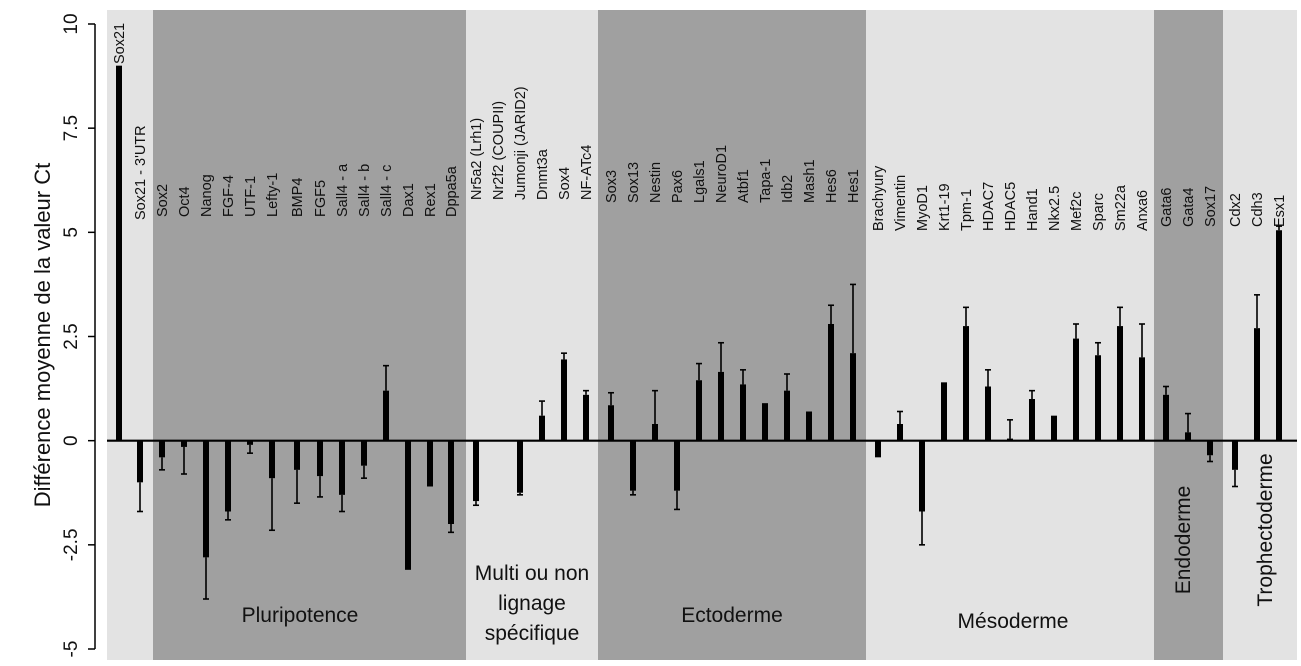 Image resolution: width=1301 pixels, height=666 pixels. I want to click on gene-label-lgals1: Lgals1, so click(700, 181).